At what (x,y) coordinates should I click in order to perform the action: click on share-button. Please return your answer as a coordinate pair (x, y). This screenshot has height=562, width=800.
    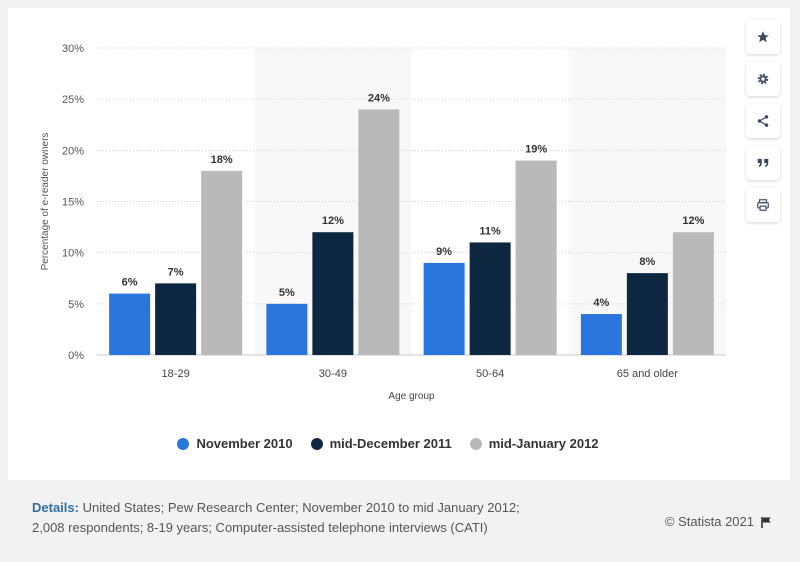
    Looking at the image, I should click on (763, 121).